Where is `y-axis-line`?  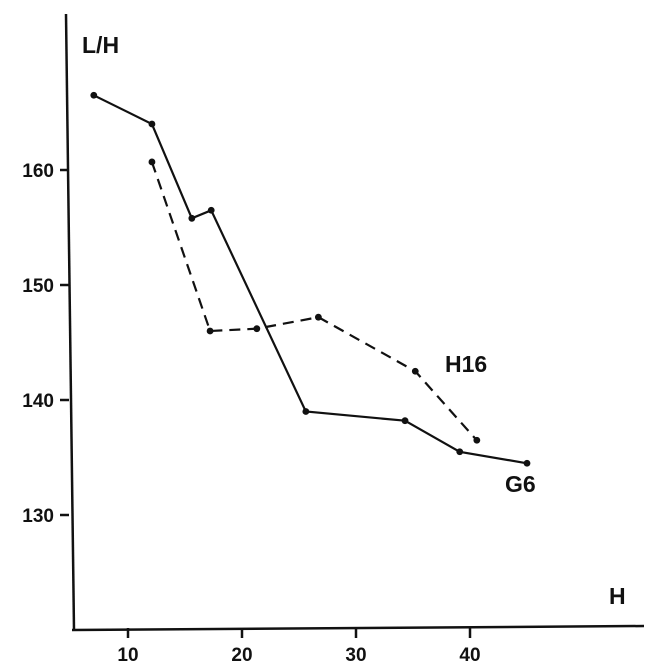 y-axis-line is located at coordinates (70, 322).